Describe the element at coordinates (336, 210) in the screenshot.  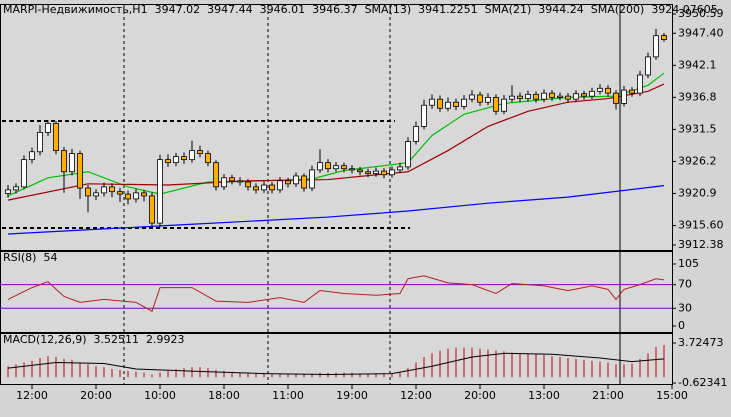
I see `sma-line` at that location.